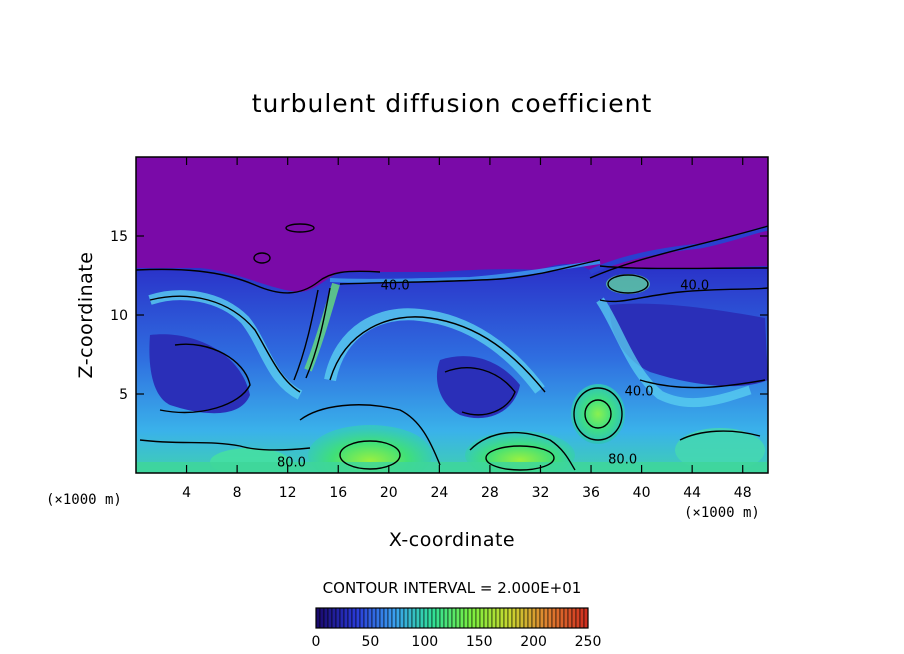 Image resolution: width=904 pixels, height=654 pixels. Describe the element at coordinates (300, 228) in the screenshot. I see `contour-line-top-blob` at that location.